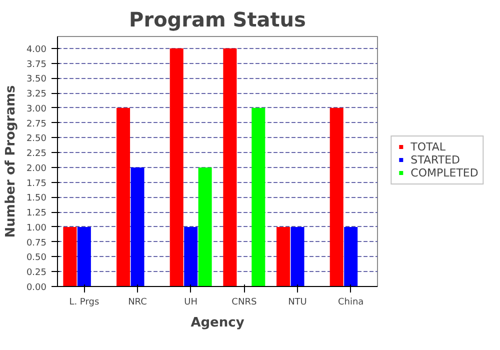  Describe the element at coordinates (351, 303) in the screenshot. I see `x-tick-label: China` at that location.